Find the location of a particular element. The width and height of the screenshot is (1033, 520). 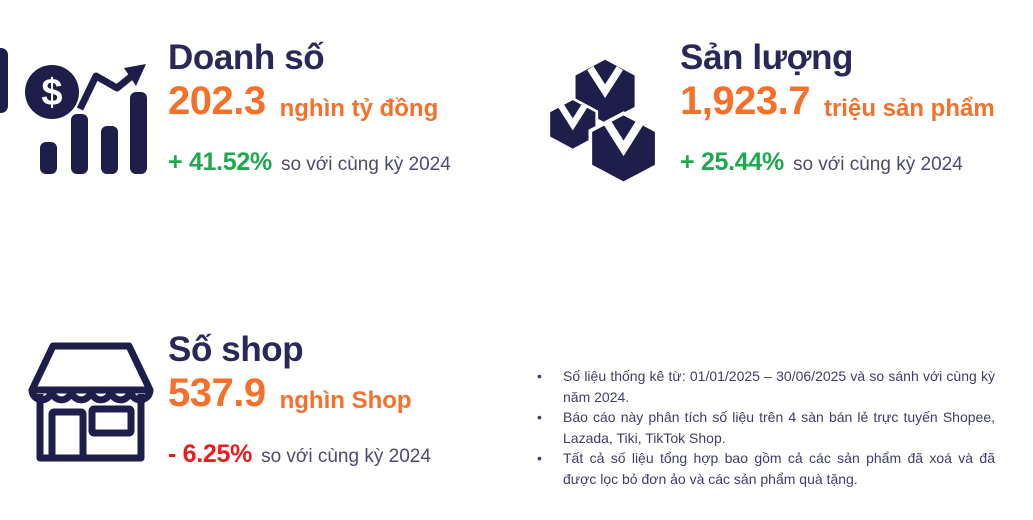

stat-unit: nghìn tỷ đồng is located at coordinates (359, 108).